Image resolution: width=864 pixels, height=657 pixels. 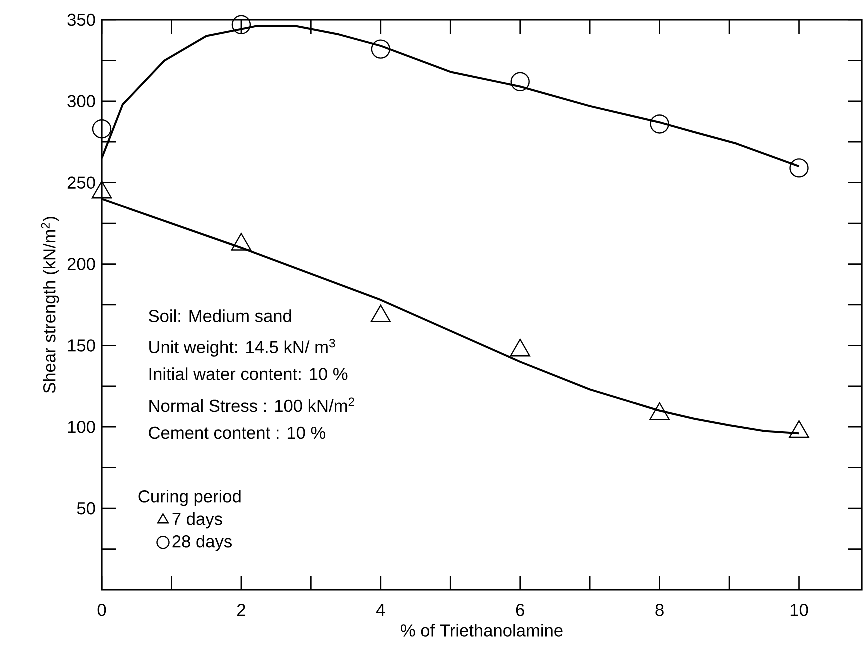 I want to click on y-tick-label: 300, so click(x=82, y=101).